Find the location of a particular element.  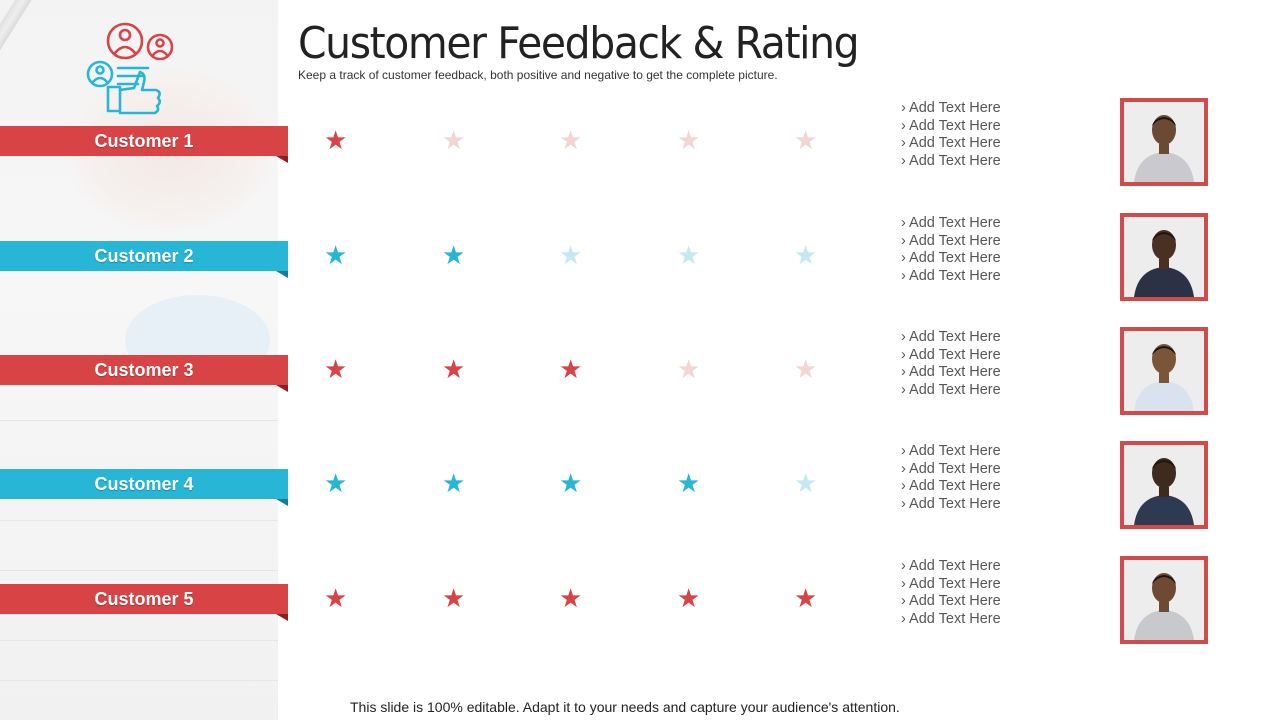

customer-label-ribbon: Customer 1 is located at coordinates (144, 144).